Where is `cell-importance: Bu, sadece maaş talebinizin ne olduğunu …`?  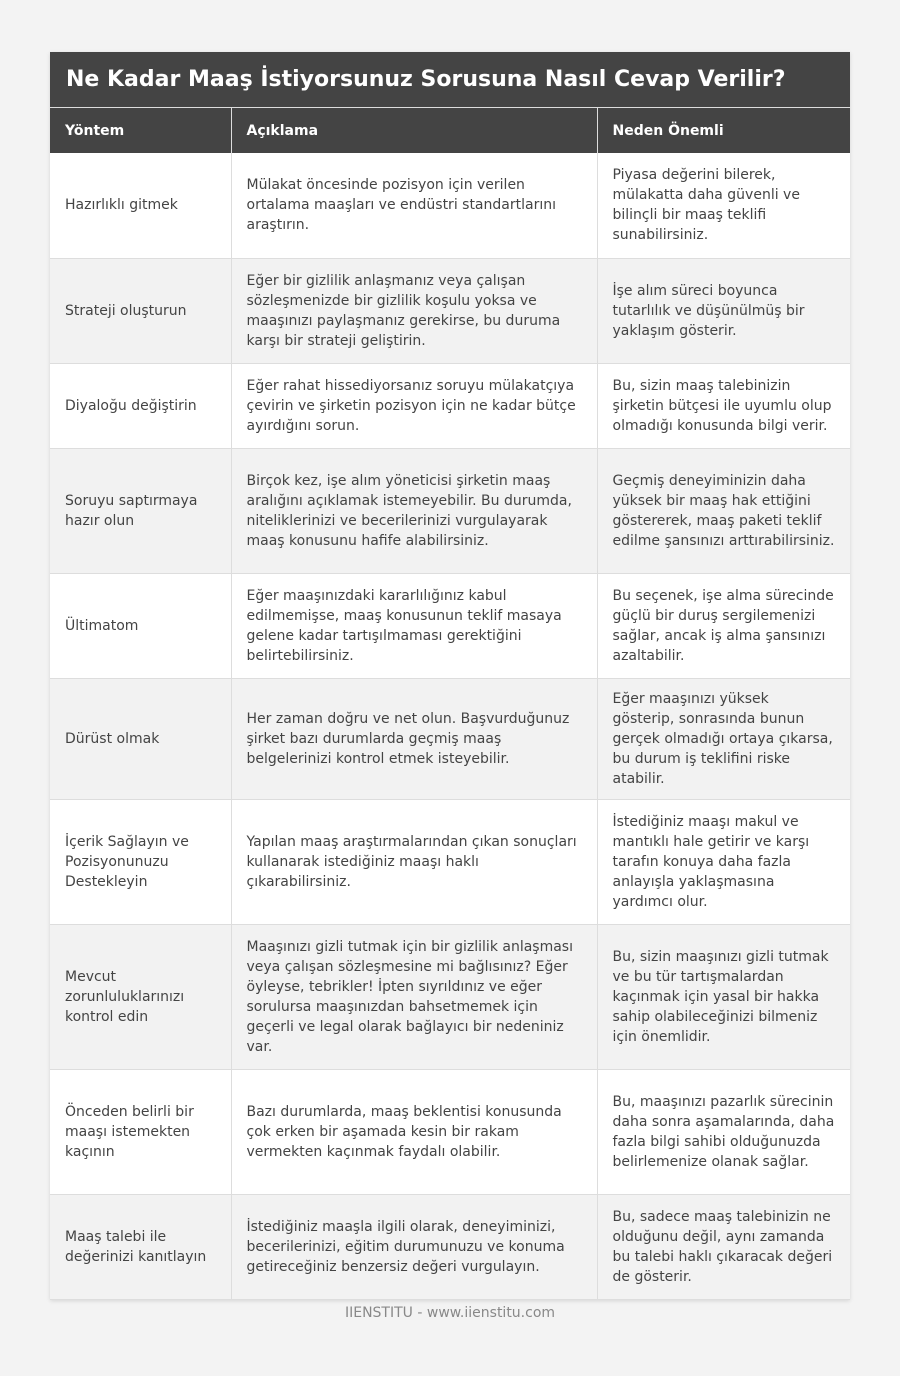 cell-importance: Bu, sadece maaş talebinizin ne olduğunu … is located at coordinates (723, 1247).